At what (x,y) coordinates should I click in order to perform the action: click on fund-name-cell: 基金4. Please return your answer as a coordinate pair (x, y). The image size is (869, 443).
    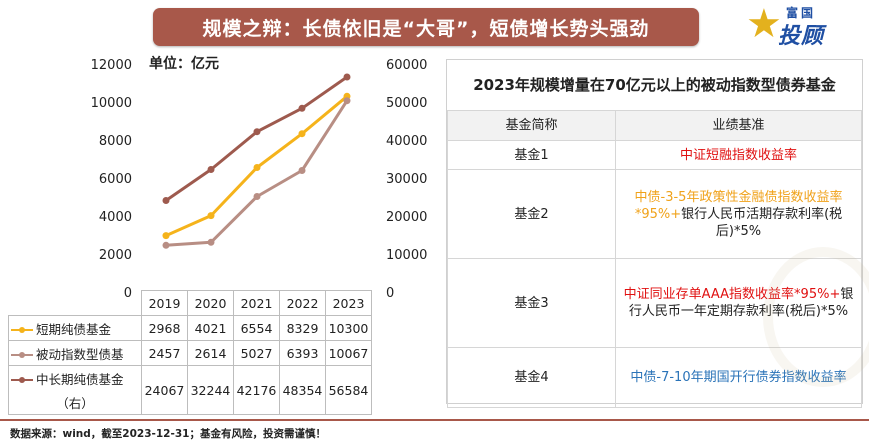
    Looking at the image, I should click on (531, 377).